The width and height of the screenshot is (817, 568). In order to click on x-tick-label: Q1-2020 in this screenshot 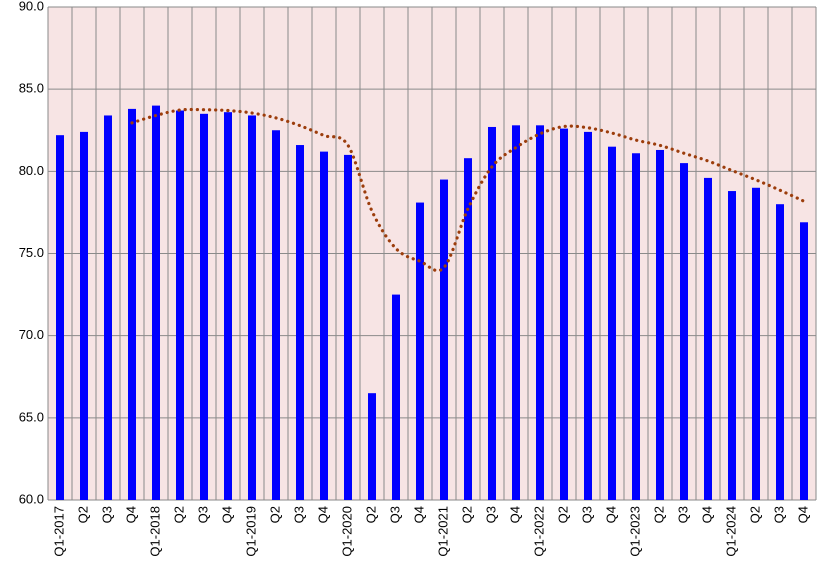, I will do `click(346, 531)`.